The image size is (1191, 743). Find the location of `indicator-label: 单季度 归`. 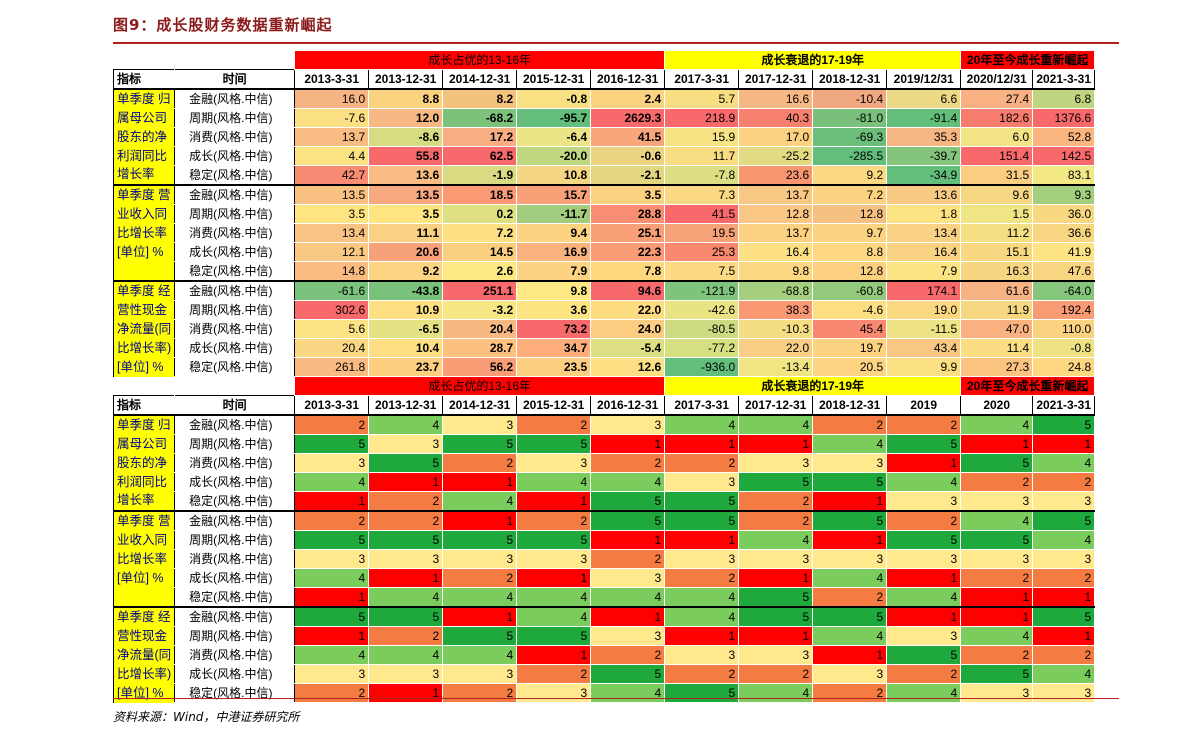

indicator-label: 单季度 归 is located at coordinates (143, 424).